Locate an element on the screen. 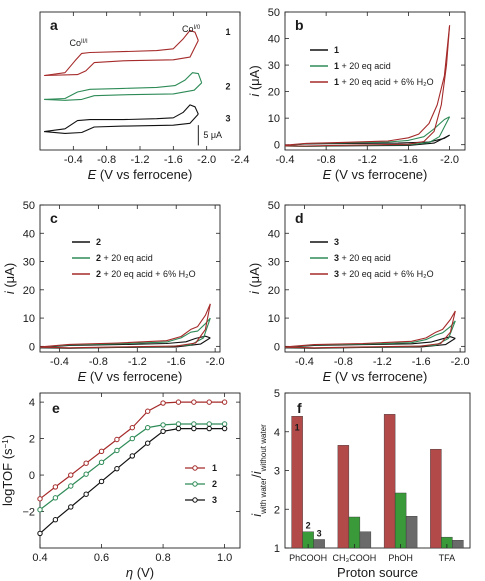 This screenshot has height=581, width=485. panel-f-frame is located at coordinates (377, 470).